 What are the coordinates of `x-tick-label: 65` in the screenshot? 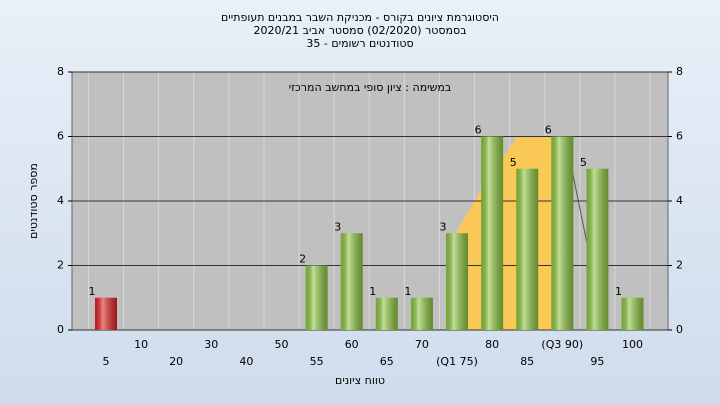 It's located at (387, 361).